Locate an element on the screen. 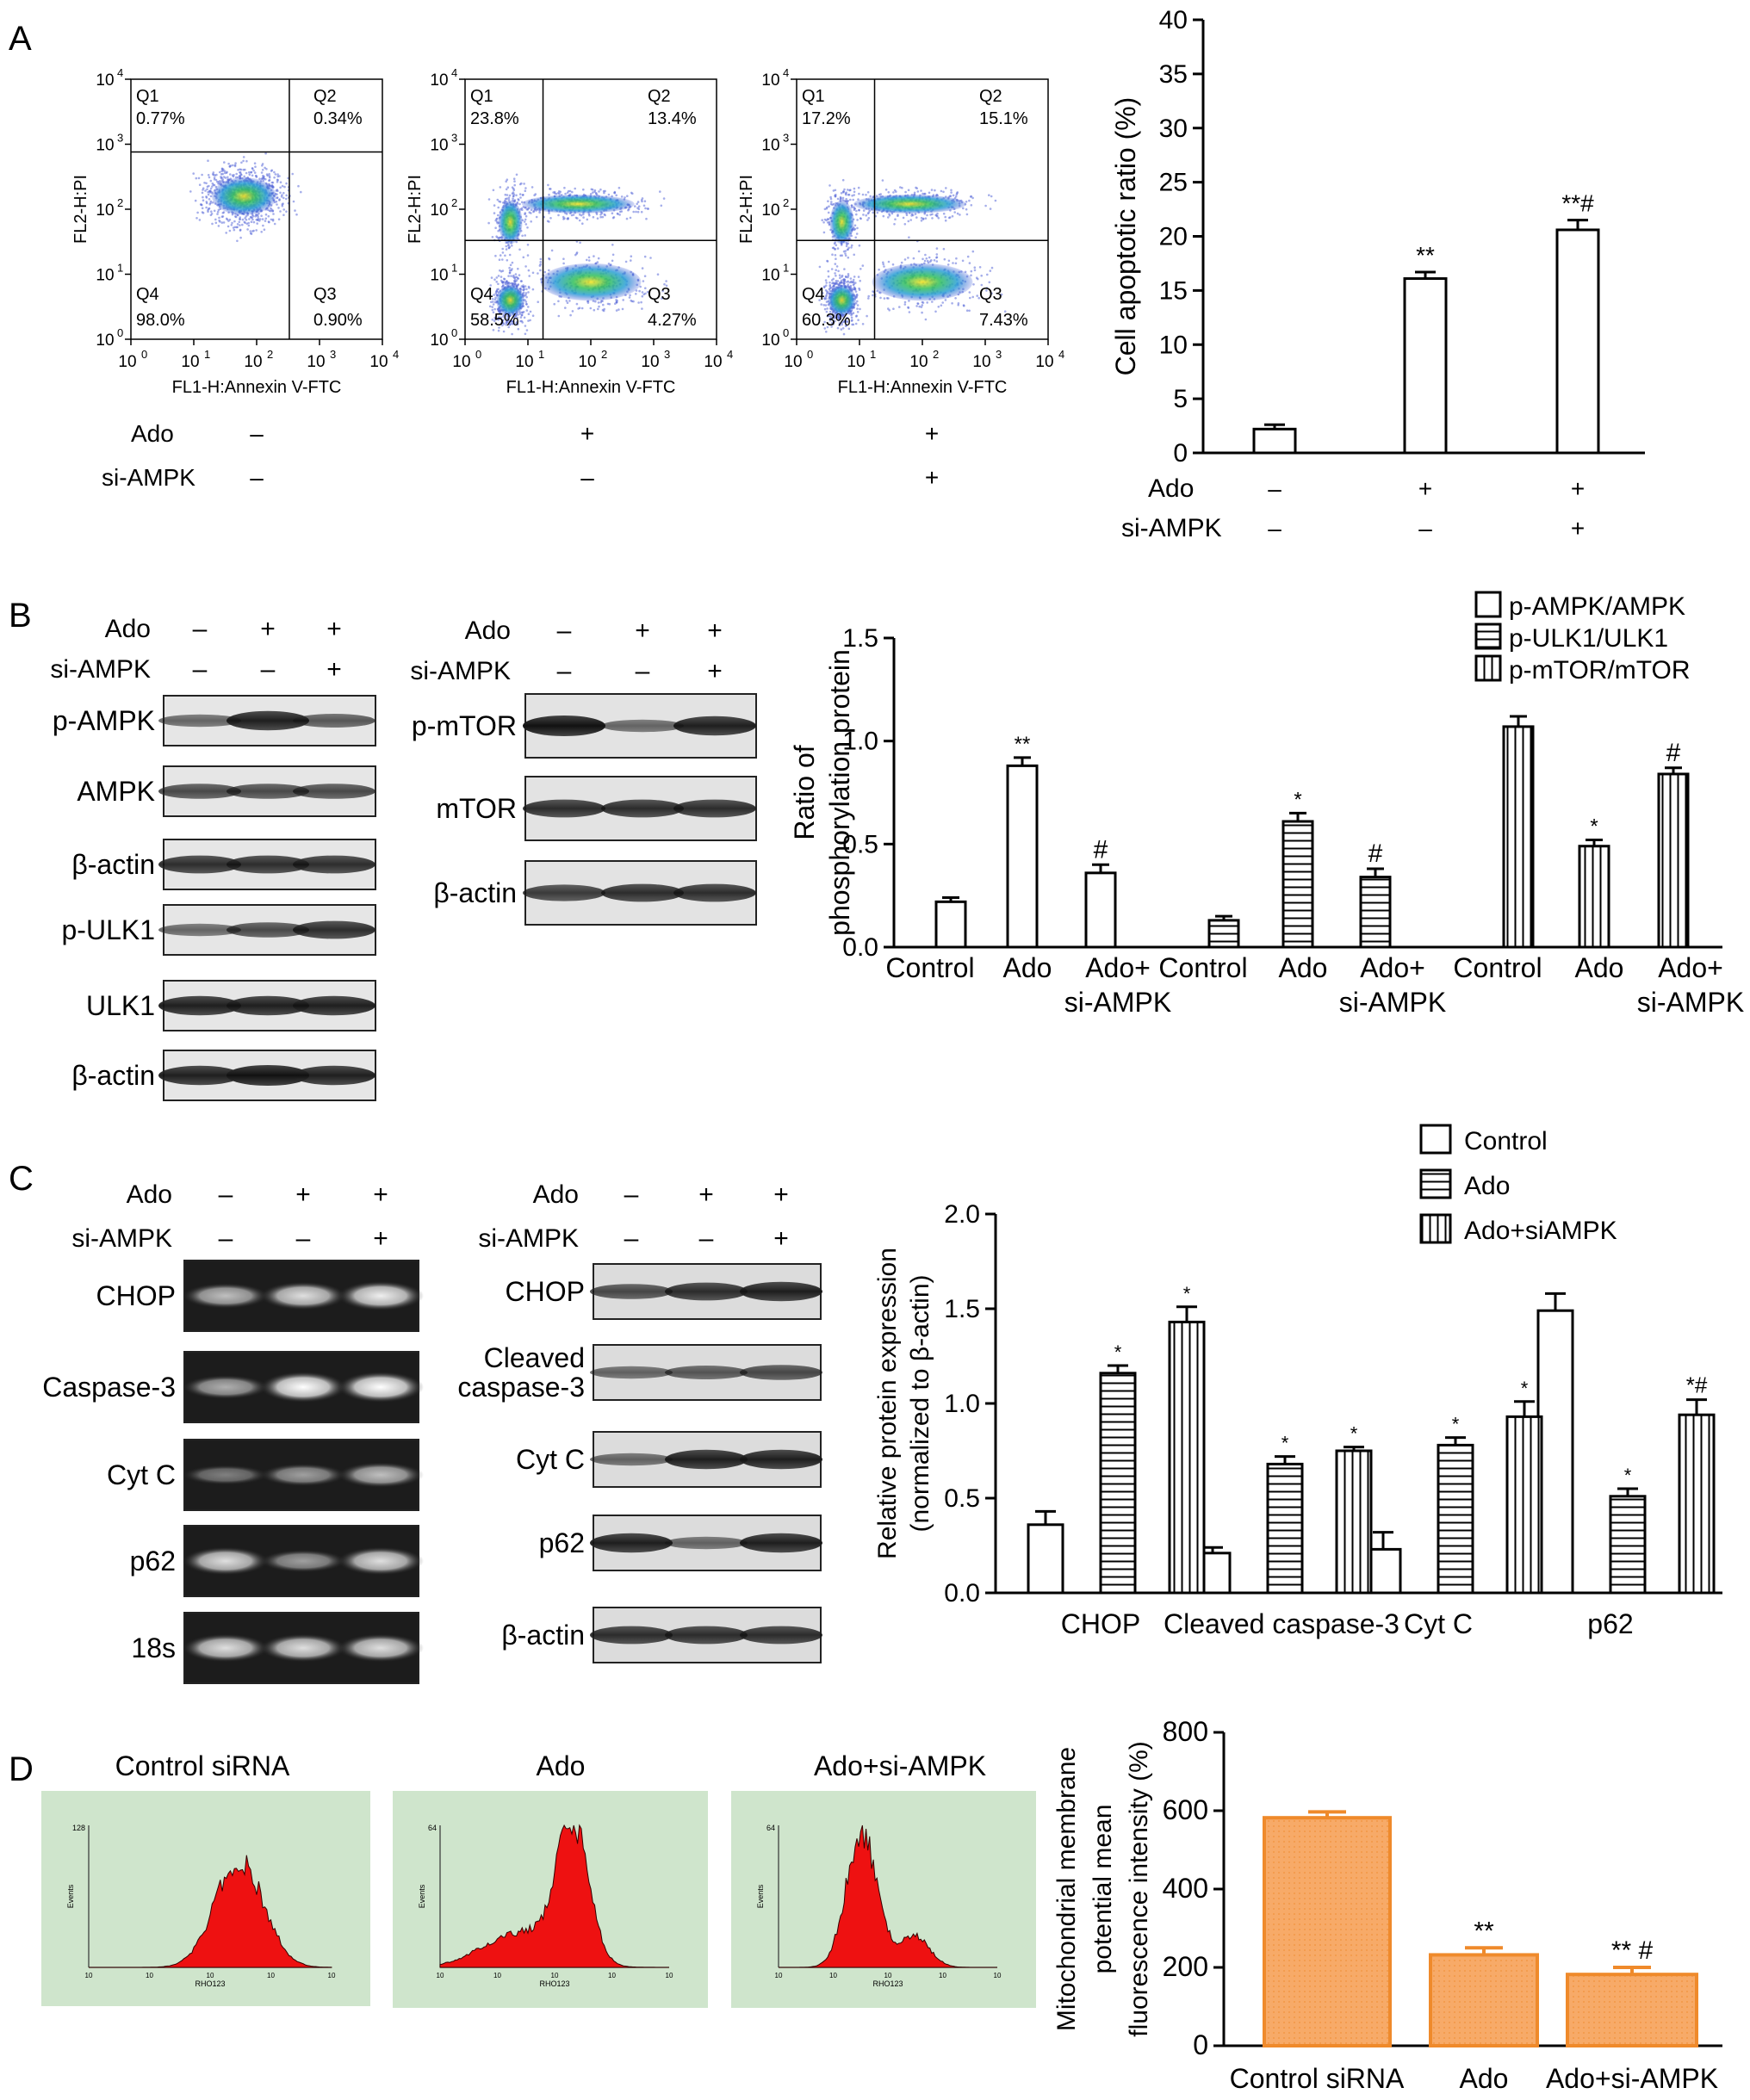  chart-d-y-axis-label-line-2: potential mean is located at coordinates (1103, 1889).